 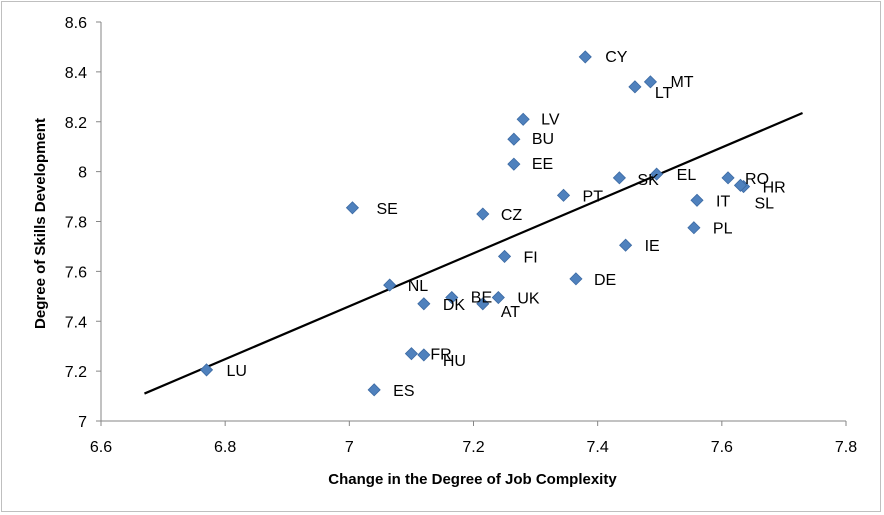 I want to click on y-tick-label: 8.4, so click(x=76, y=73).